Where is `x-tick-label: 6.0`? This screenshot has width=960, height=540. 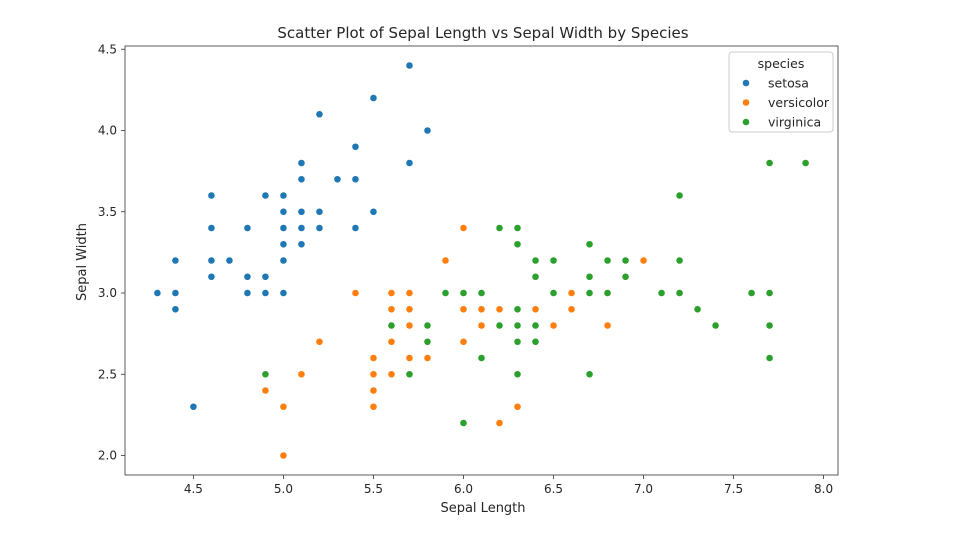
x-tick-label: 6.0 is located at coordinates (463, 489).